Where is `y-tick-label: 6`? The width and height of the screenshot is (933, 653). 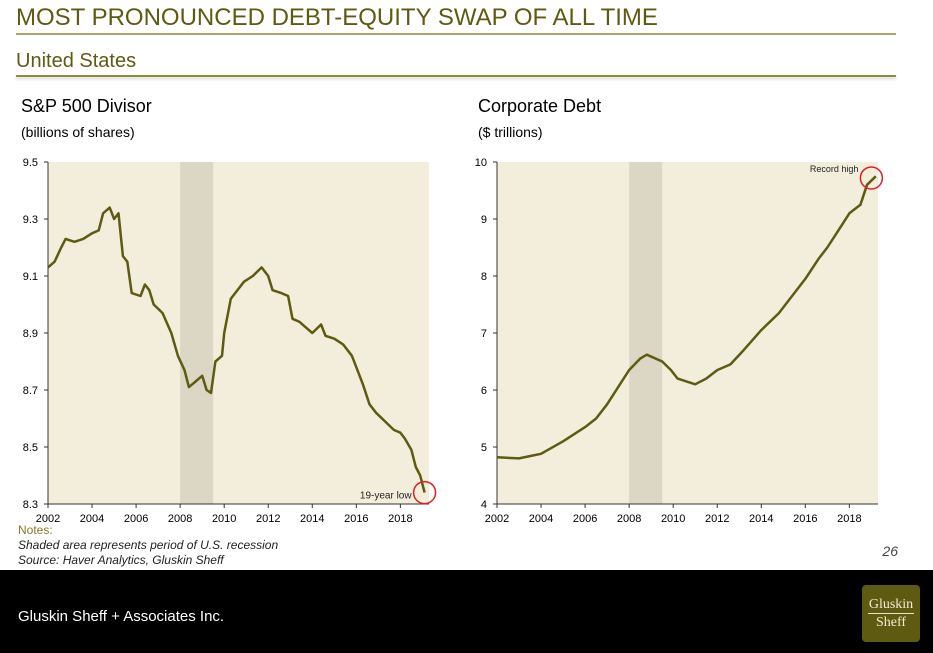 y-tick-label: 6 is located at coordinates (484, 391).